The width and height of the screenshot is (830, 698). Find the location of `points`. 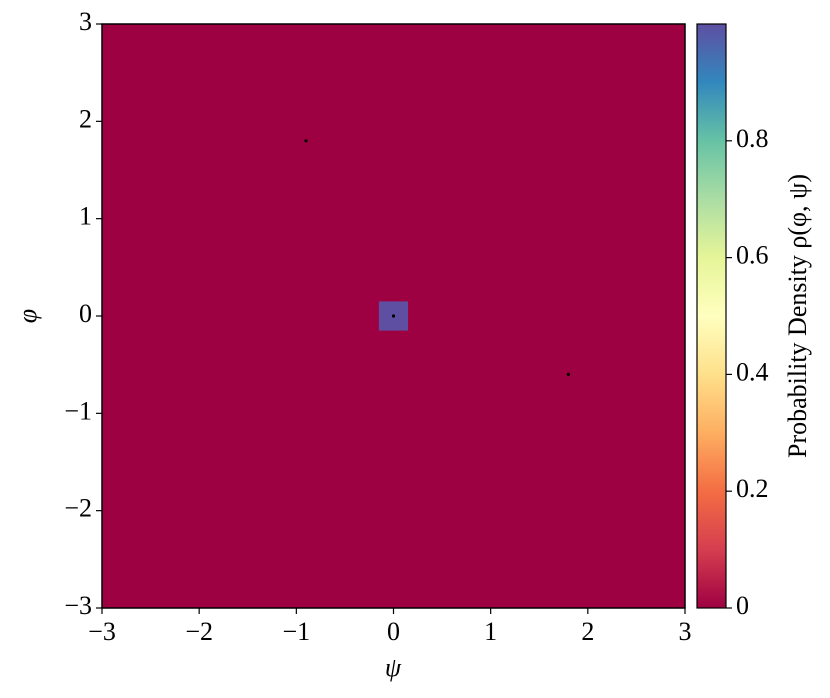

points is located at coordinates (437, 257).